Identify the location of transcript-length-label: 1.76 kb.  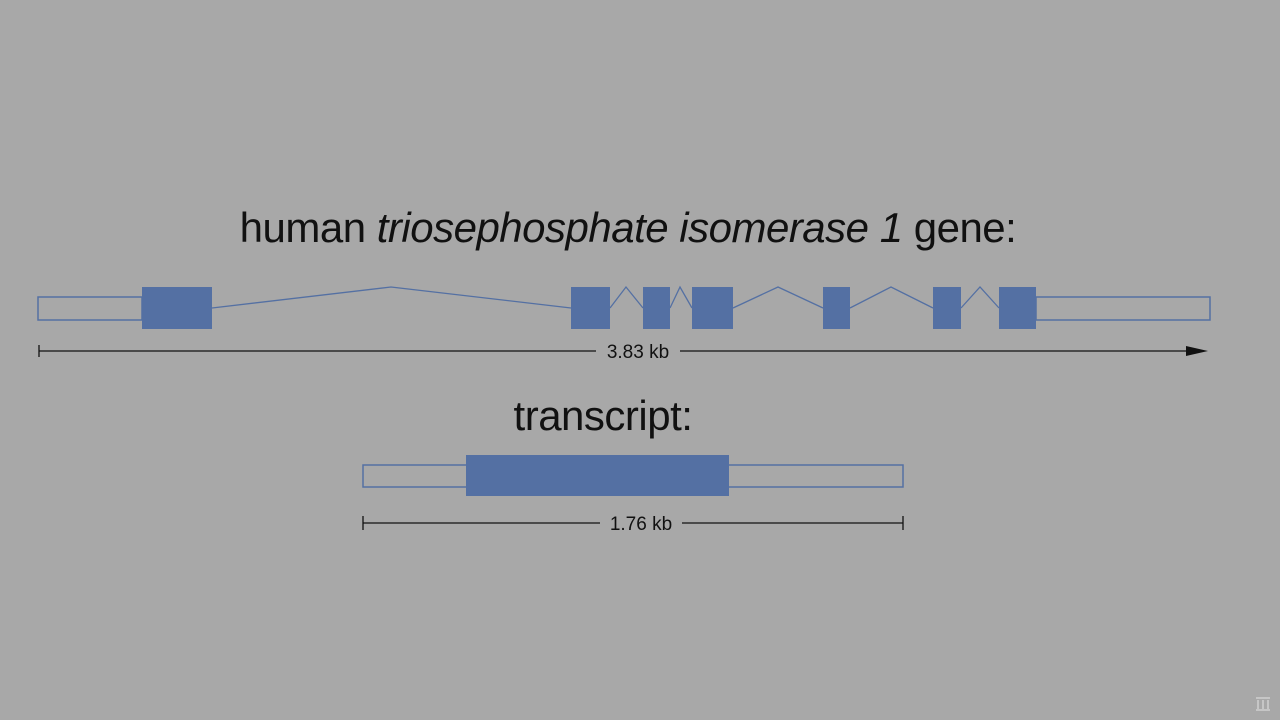
(641, 524).